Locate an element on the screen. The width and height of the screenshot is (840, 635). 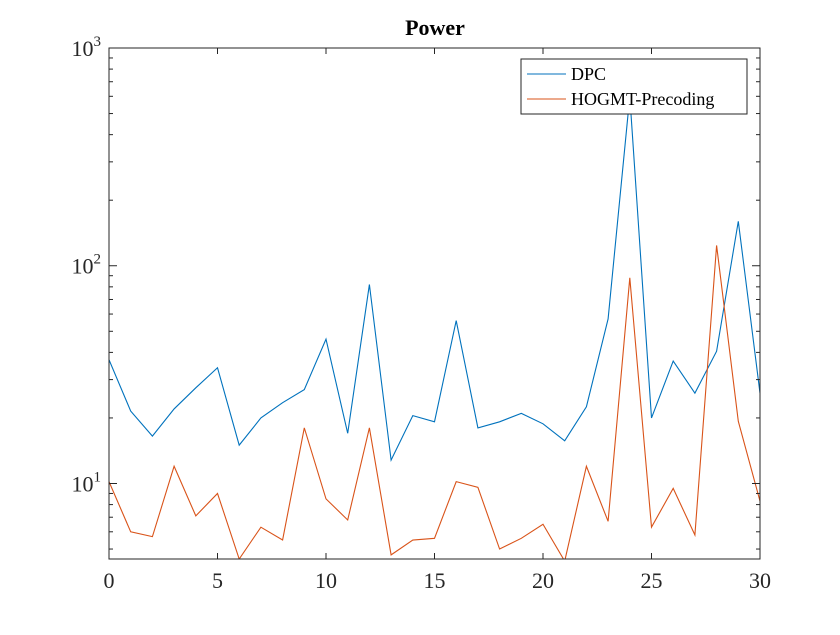
legend-box is located at coordinates (634, 86).